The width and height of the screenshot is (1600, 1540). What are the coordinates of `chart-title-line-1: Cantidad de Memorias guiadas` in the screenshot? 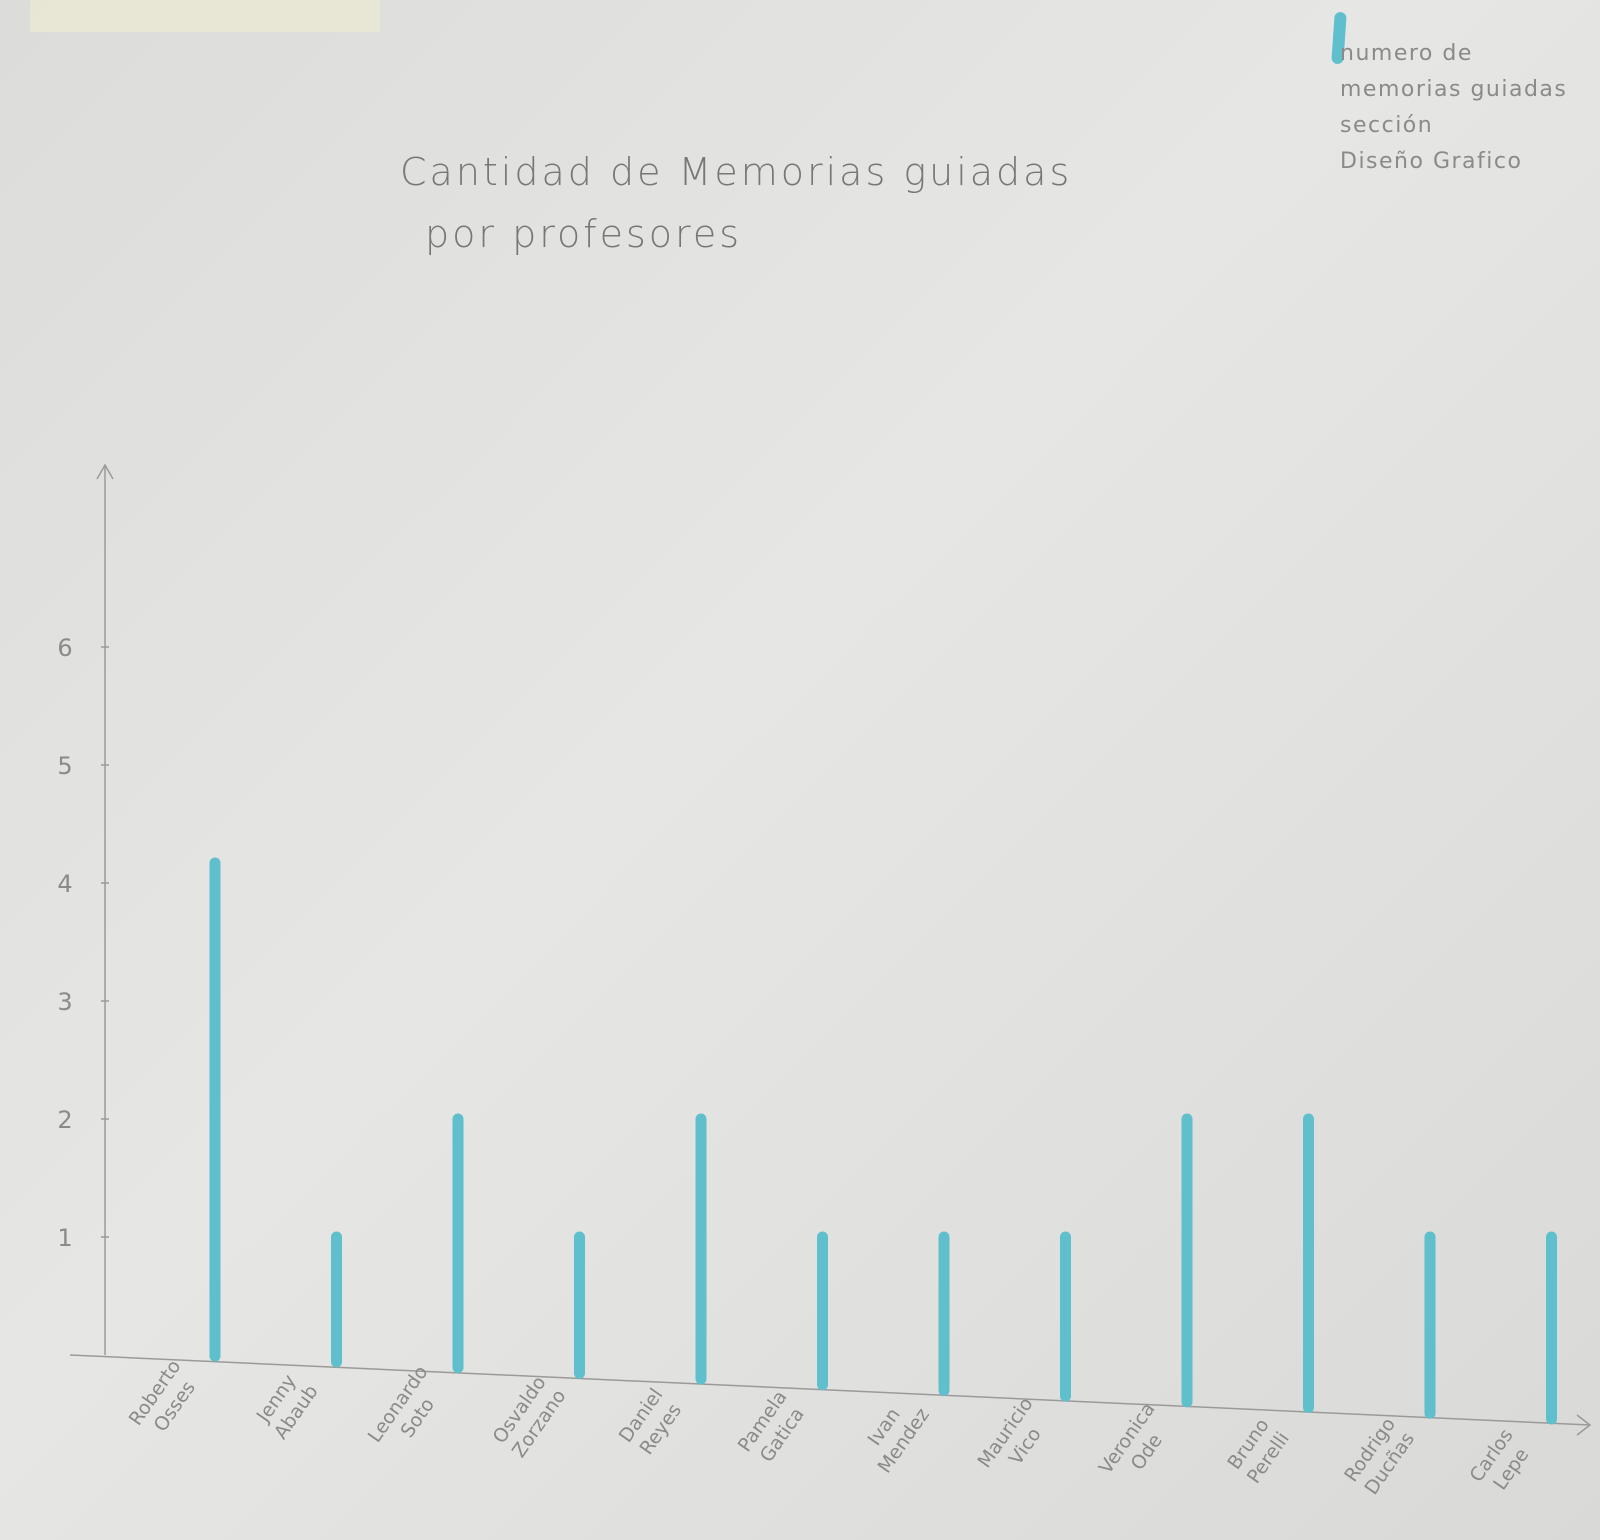 It's located at (736, 172).